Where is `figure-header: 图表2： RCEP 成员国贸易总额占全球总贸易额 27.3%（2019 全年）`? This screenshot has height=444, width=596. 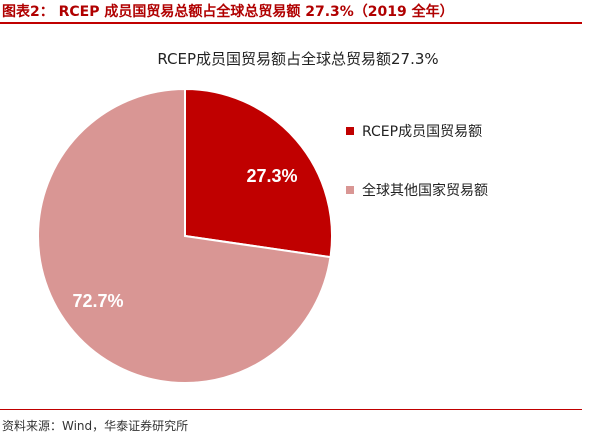 figure-header: 图表2： RCEP 成员国贸易总额占全球总贸易额 27.3%（2019 全年） is located at coordinates (298, 11).